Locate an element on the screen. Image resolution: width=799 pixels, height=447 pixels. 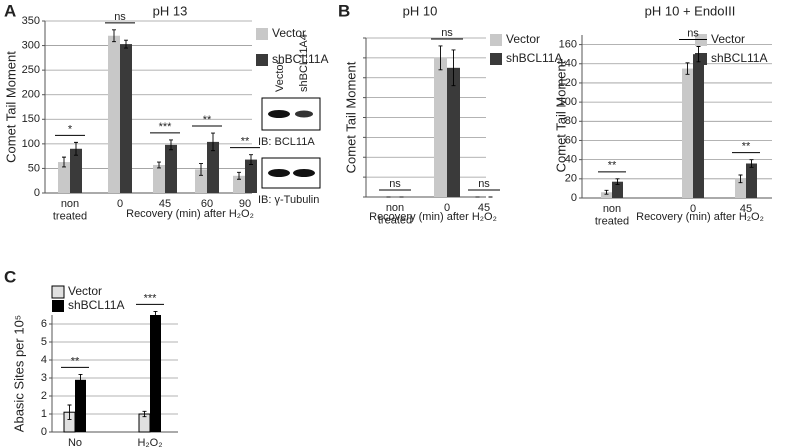
y-axis-label: Abasic Sites per 10⁵ is located at coordinates (18, 373).